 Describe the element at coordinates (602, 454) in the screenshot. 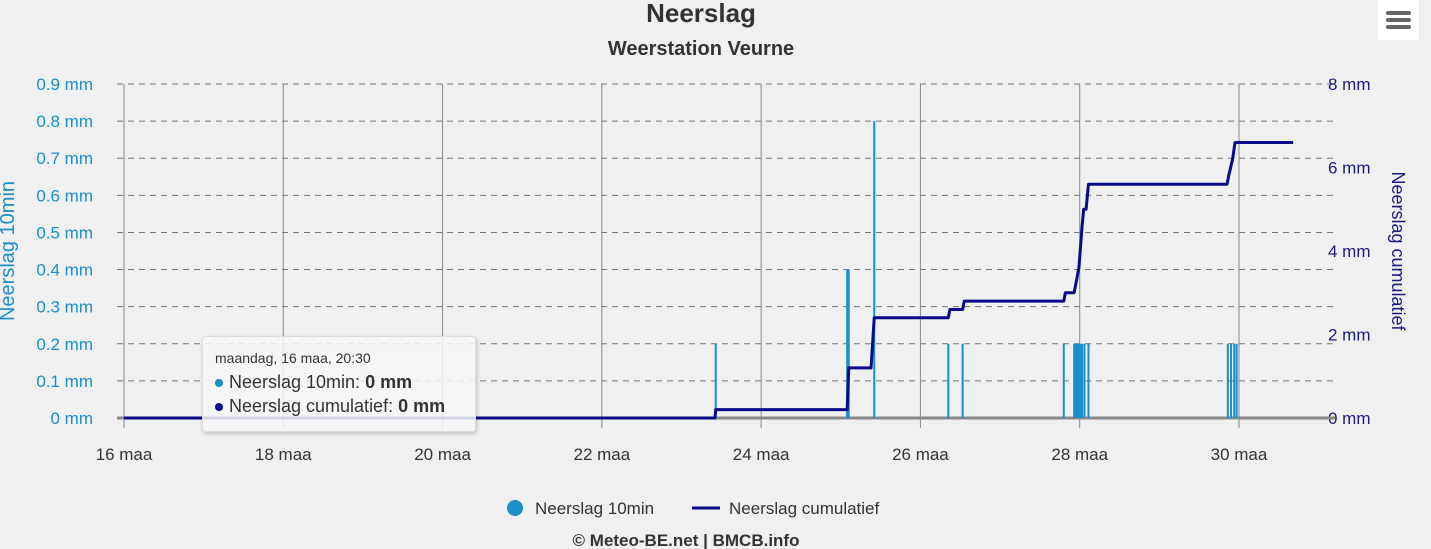

I see `x-tick-label: 22 maa` at that location.